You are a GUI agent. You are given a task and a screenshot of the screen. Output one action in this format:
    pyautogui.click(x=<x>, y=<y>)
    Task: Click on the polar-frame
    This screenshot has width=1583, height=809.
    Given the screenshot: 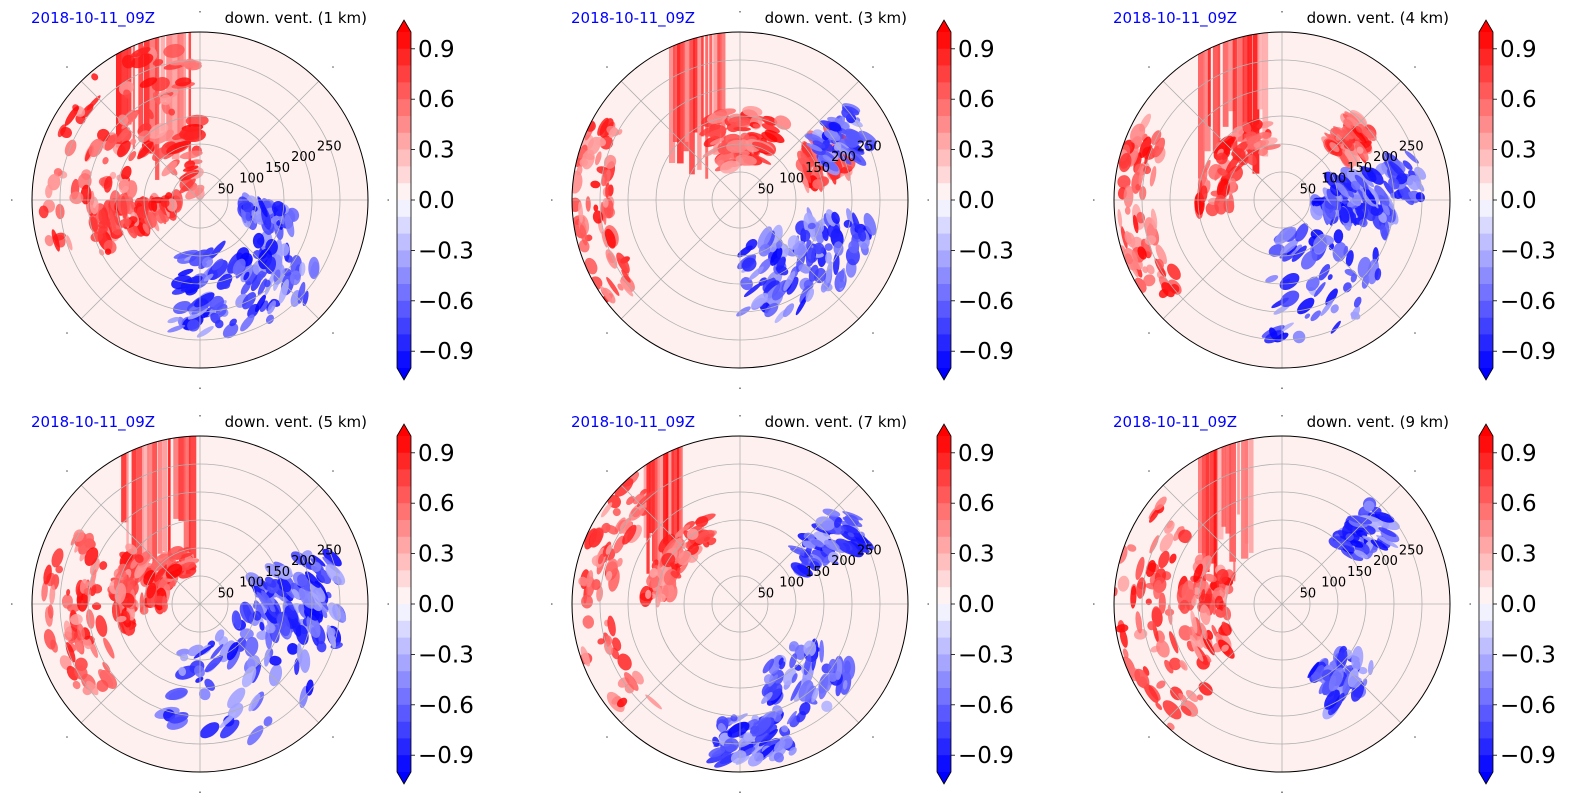 What is the action you would take?
    pyautogui.click(x=740, y=604)
    